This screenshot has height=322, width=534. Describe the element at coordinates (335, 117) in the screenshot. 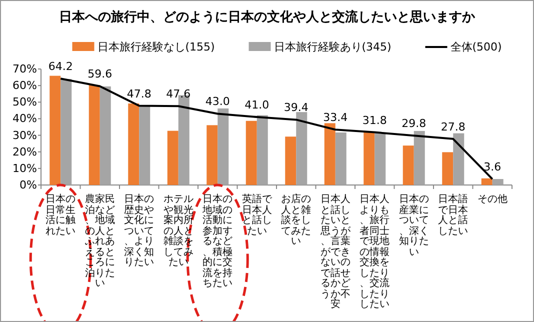

I see `data-label: 33.4` at that location.